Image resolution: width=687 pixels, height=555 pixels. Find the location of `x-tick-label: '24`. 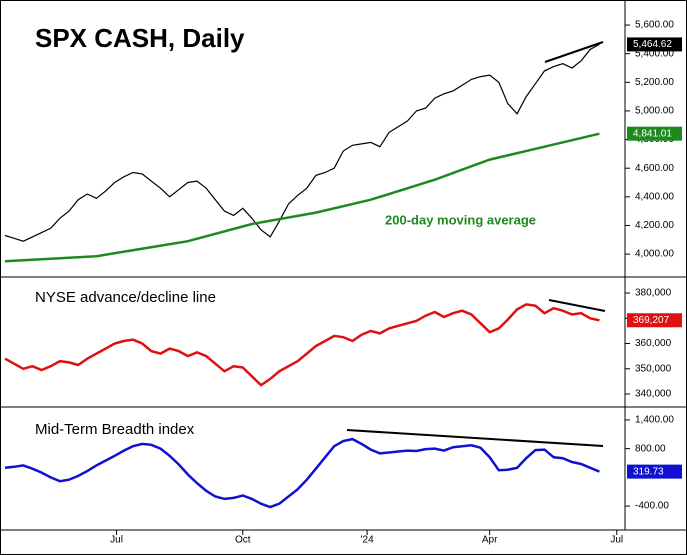

x-tick-label: '24 is located at coordinates (367, 540).